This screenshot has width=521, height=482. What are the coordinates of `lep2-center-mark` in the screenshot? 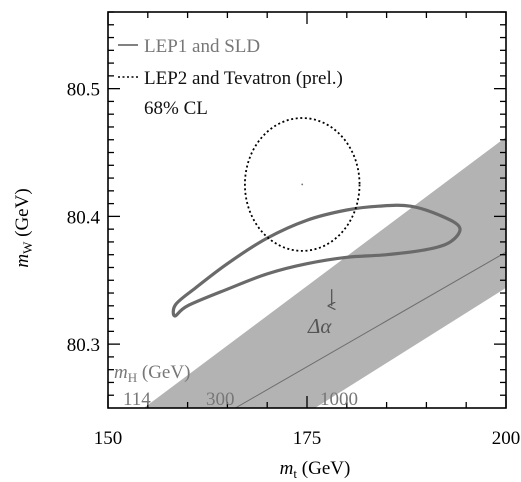 It's located at (302, 184).